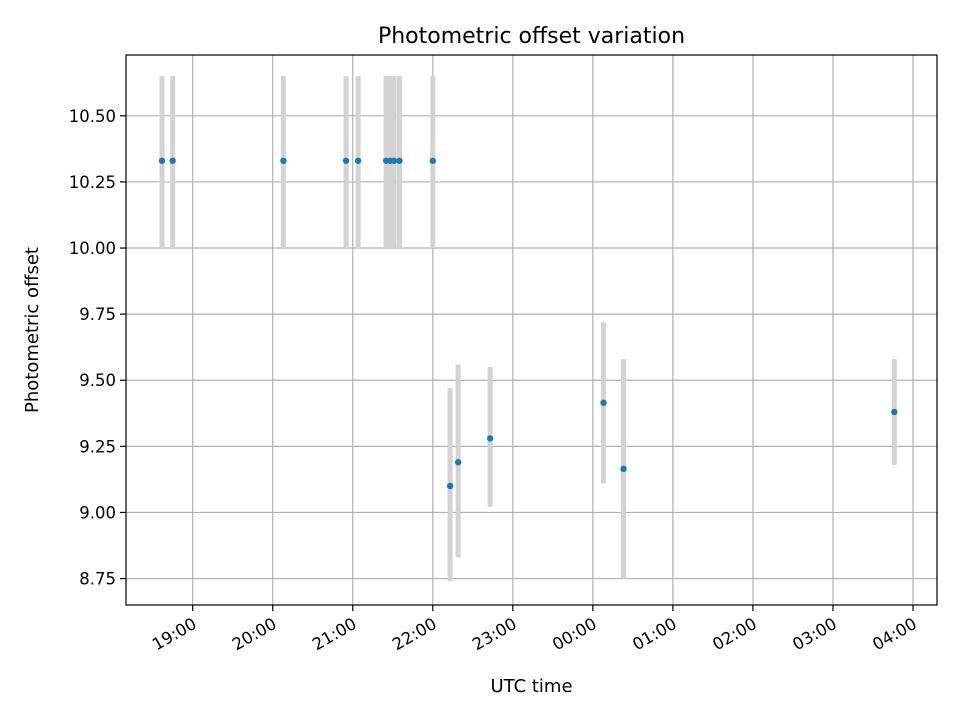 This screenshot has width=960, height=720. I want to click on chart-title: Photometric offset variation, so click(531, 36).